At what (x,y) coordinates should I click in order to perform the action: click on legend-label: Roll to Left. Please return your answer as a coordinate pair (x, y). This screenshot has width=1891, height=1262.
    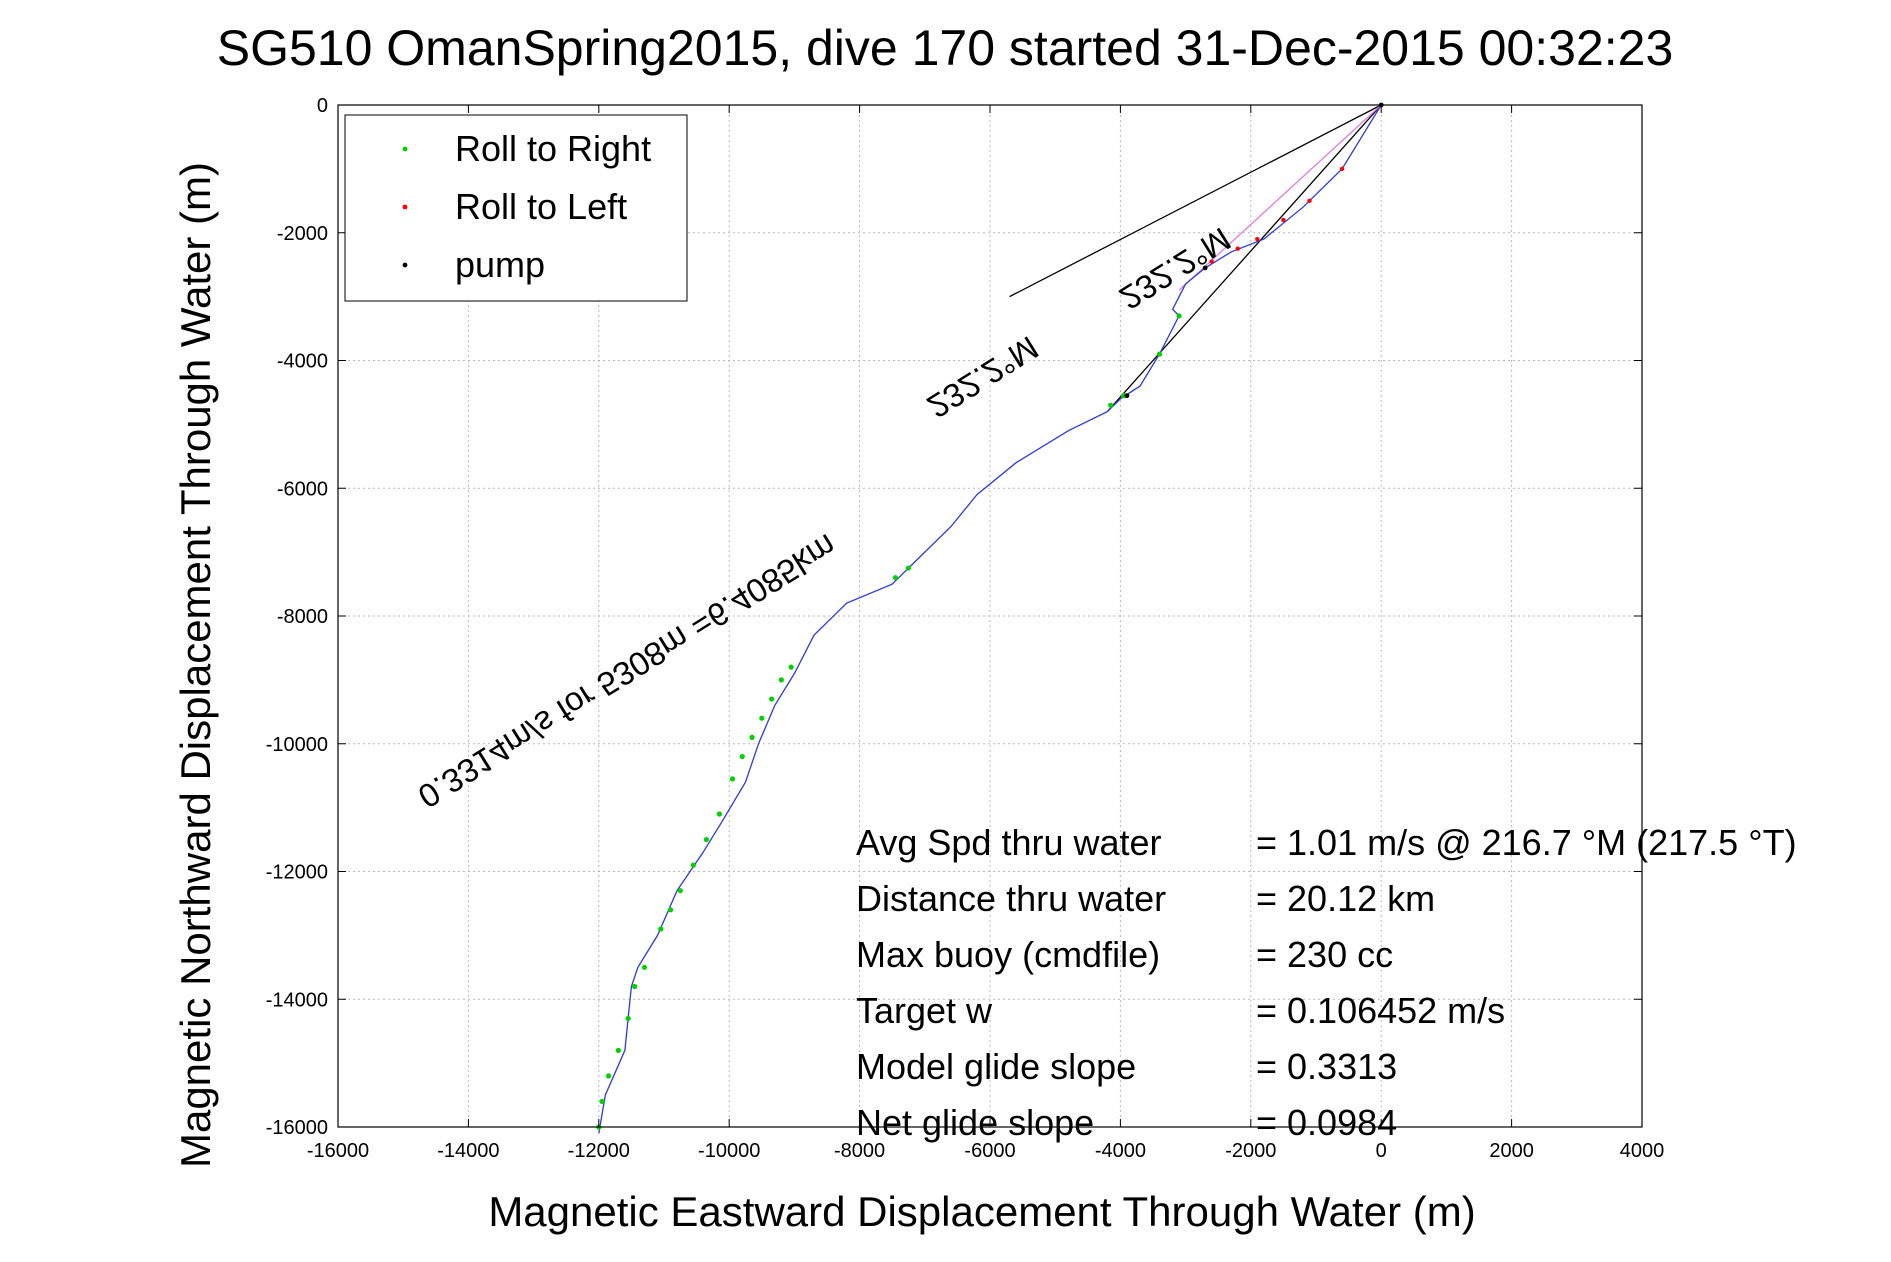
    Looking at the image, I should click on (541, 206).